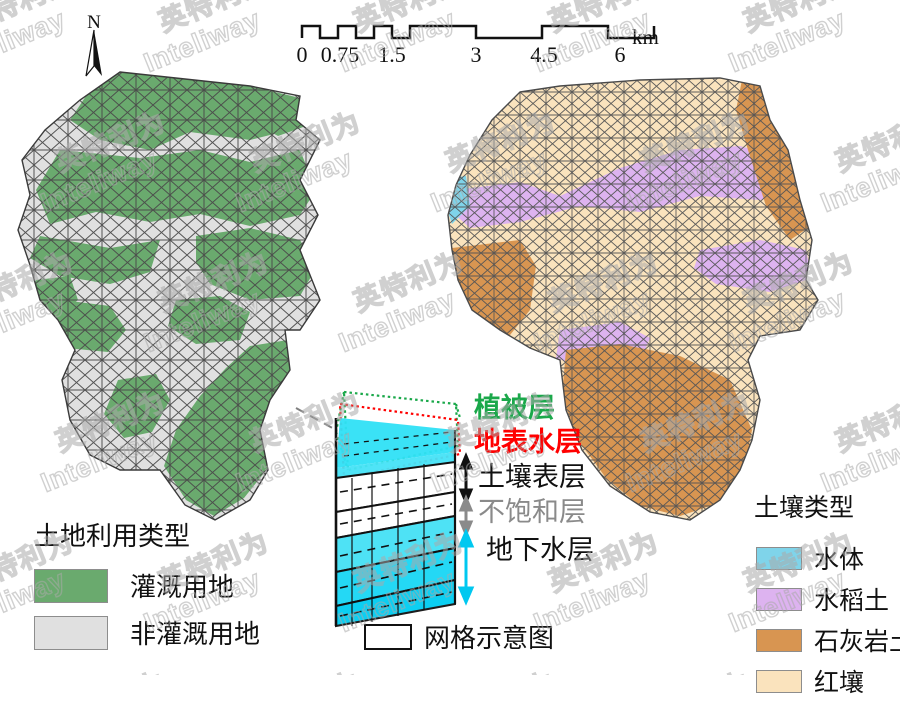 The width and height of the screenshot is (900, 704). I want to click on scale-tick-3: 3, so click(476, 54).